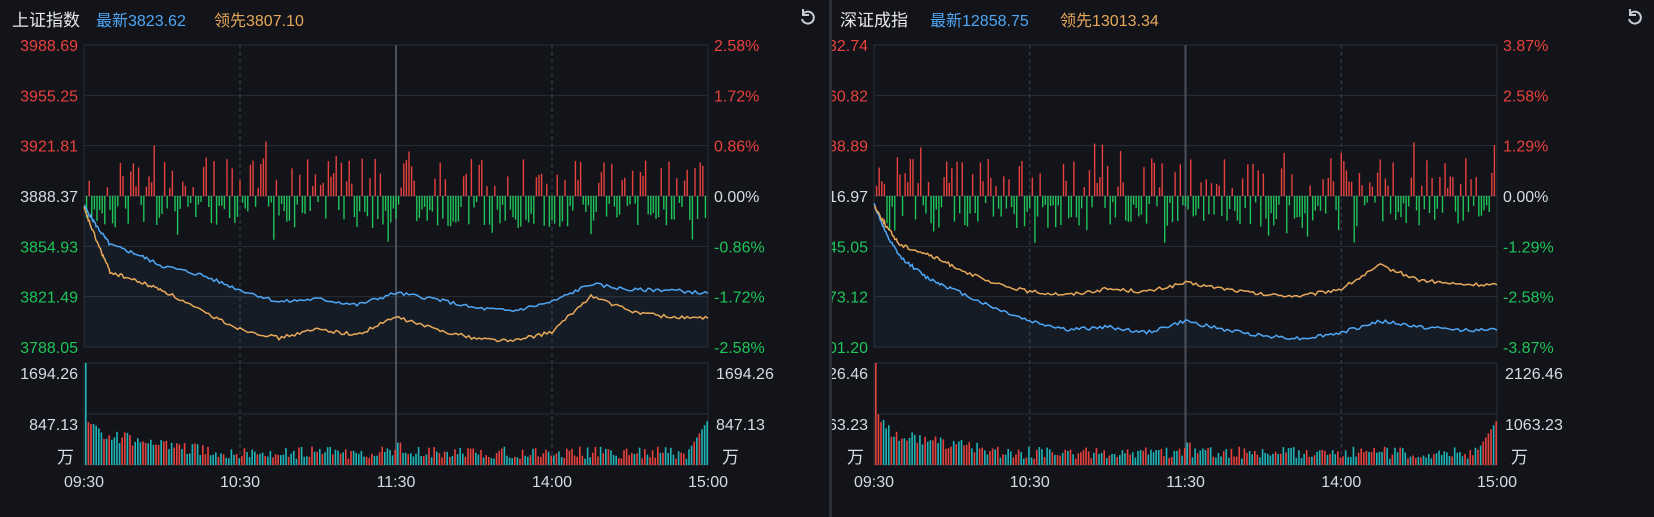 The height and width of the screenshot is (517, 1654). Describe the element at coordinates (414, 17) in the screenshot. I see `panel-header: 上证指数 最新3823.62 领先3807.10` at that location.